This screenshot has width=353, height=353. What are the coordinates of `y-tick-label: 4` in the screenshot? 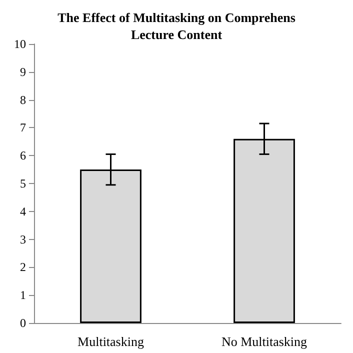 It's located at (23, 211).